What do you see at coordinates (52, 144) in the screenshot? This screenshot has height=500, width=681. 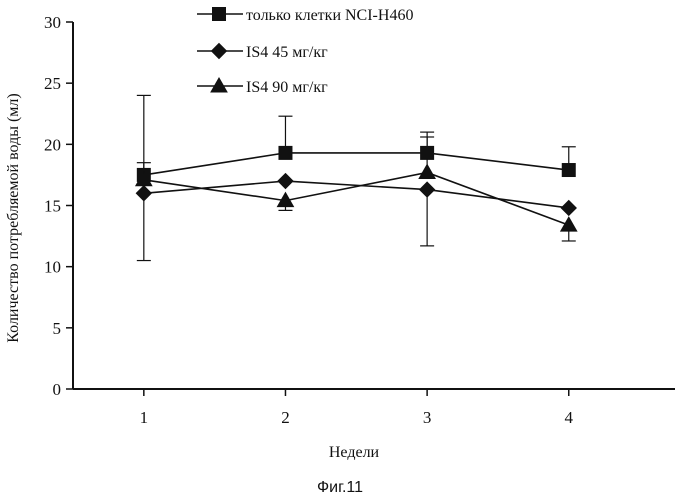 I see `y-tick-label: 20` at bounding box center [52, 144].